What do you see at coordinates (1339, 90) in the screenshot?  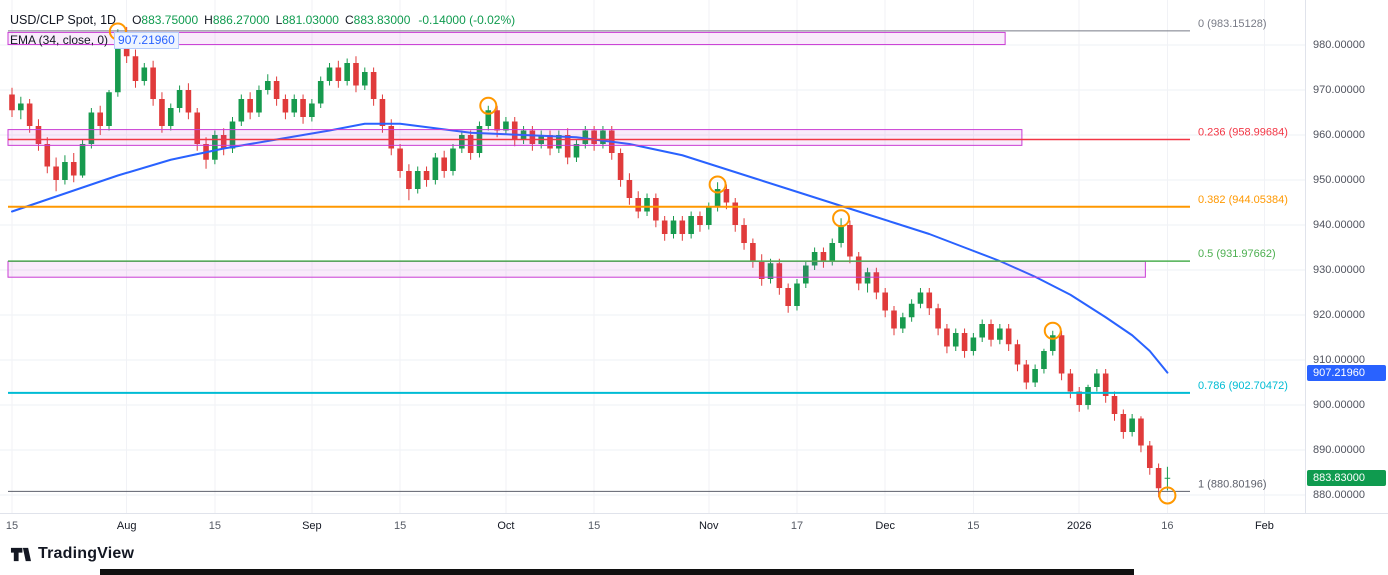 I see `price-tick-label: 970.00000` at bounding box center [1339, 90].